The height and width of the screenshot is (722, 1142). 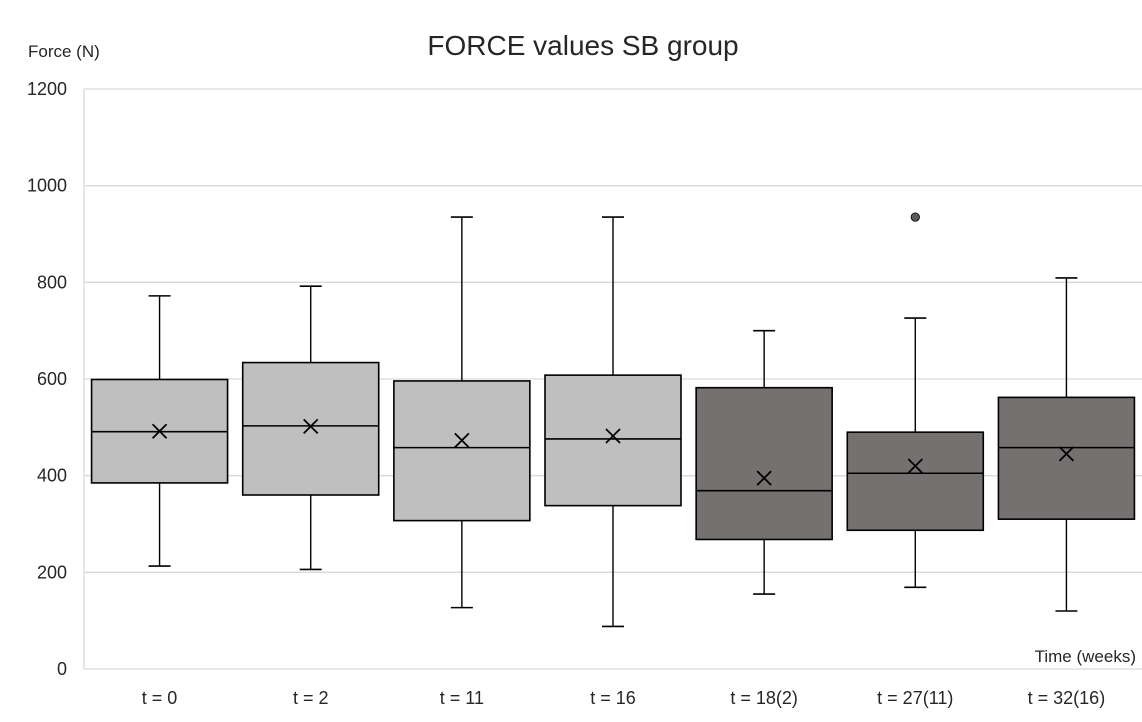 I want to click on y-axis-title: Force (N), so click(x=64, y=51).